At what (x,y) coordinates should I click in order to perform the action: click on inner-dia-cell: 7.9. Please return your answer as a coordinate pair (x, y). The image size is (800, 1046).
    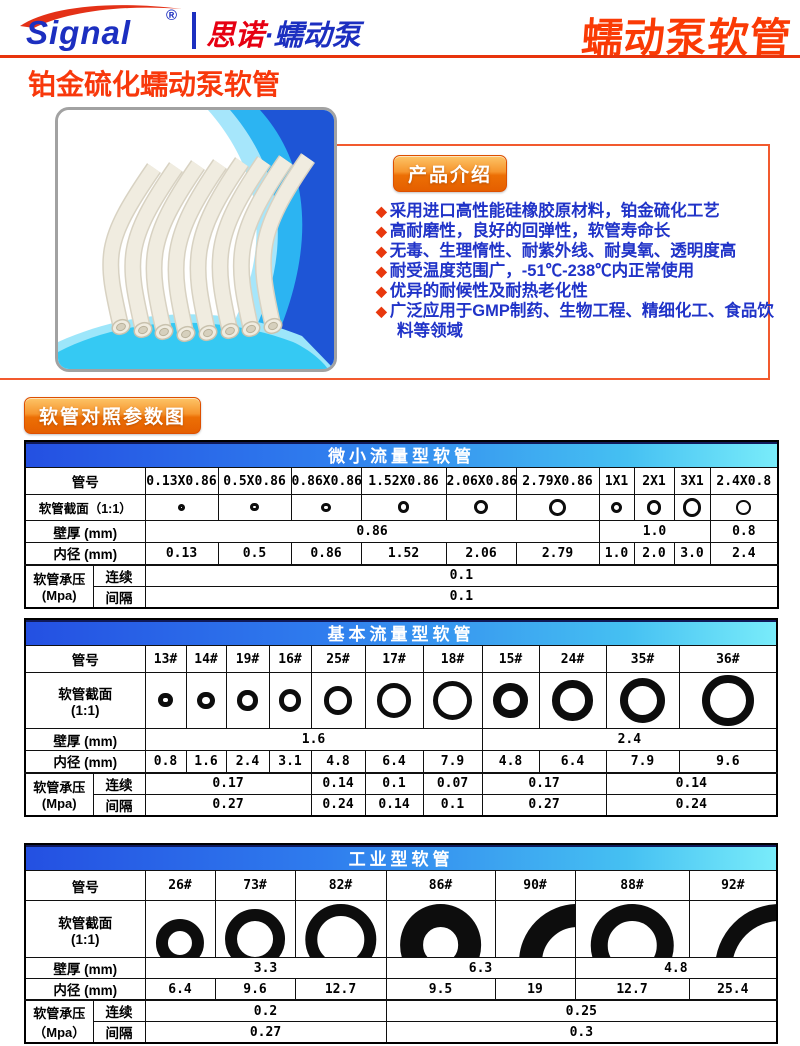
    Looking at the image, I should click on (452, 761).